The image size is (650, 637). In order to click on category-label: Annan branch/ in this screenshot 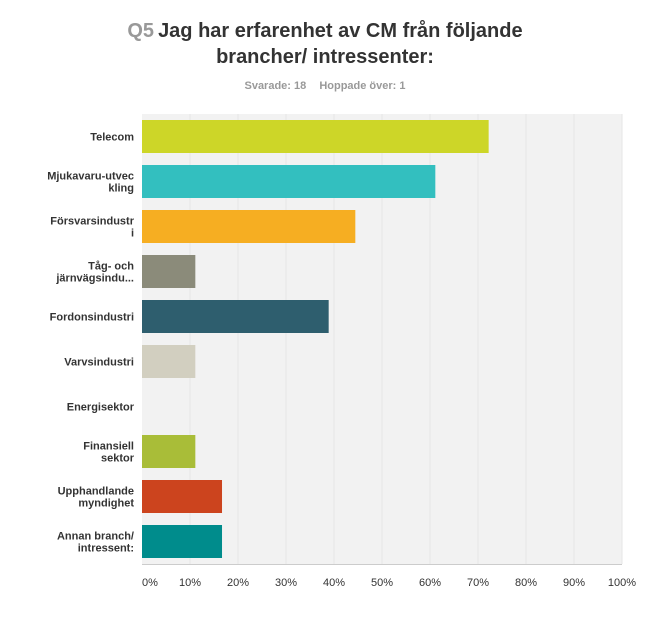, I will do `click(95, 537)`.